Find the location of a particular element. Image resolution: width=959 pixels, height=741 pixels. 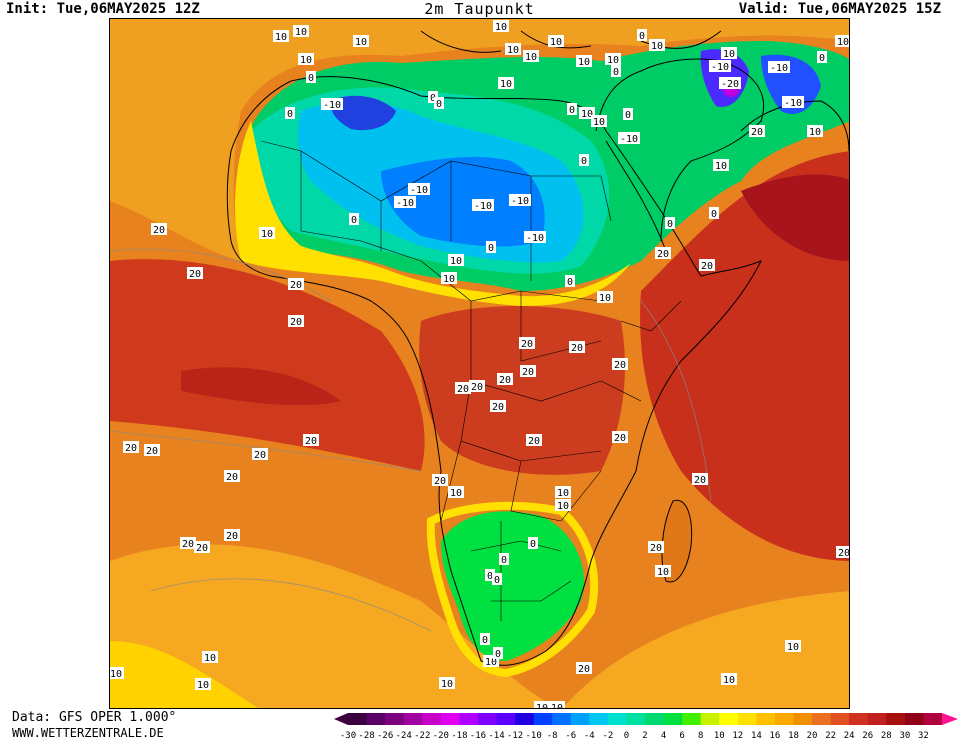

legend-tick-label: -20 is located at coordinates (441, 736).